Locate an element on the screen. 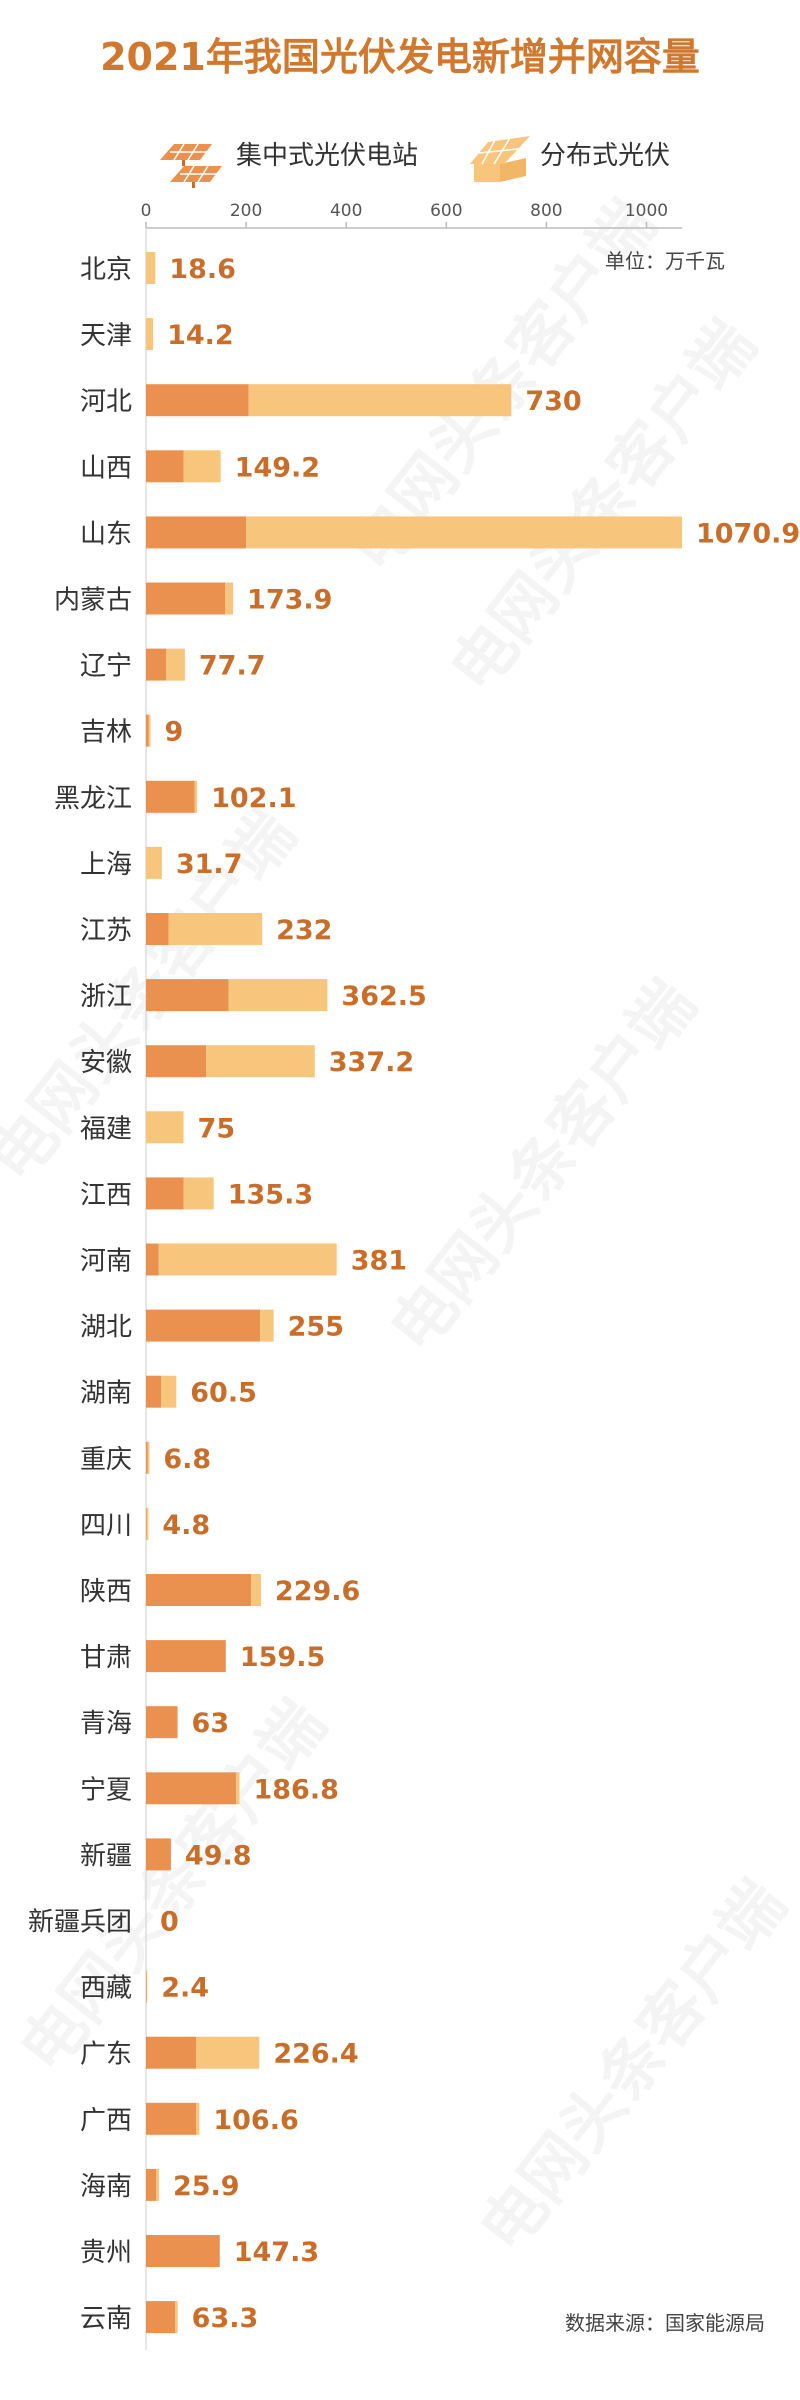  category-label: 内蒙古 is located at coordinates (93, 601).